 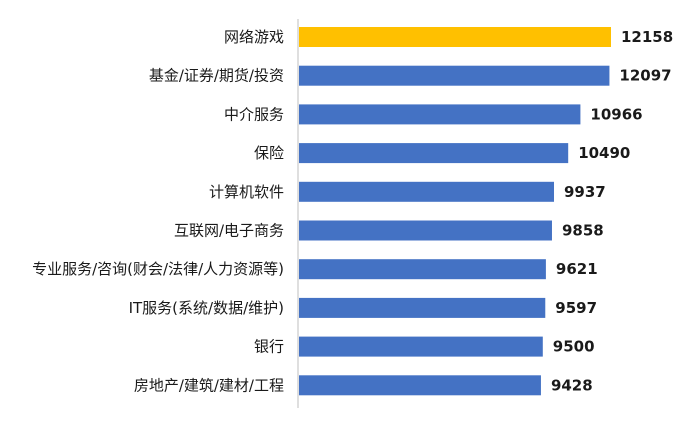 What do you see at coordinates (216, 76) in the screenshot?
I see `category-label-1: 基金/证券/期货/投资` at bounding box center [216, 76].